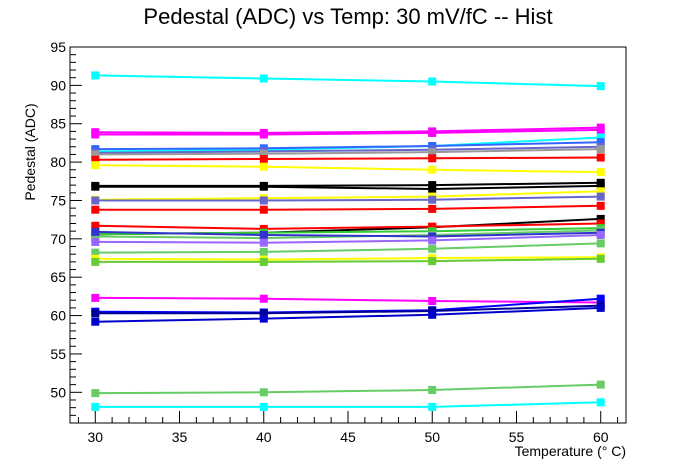 The width and height of the screenshot is (696, 472). Describe the element at coordinates (58, 316) in the screenshot. I see `y-tick-label: 60` at that location.